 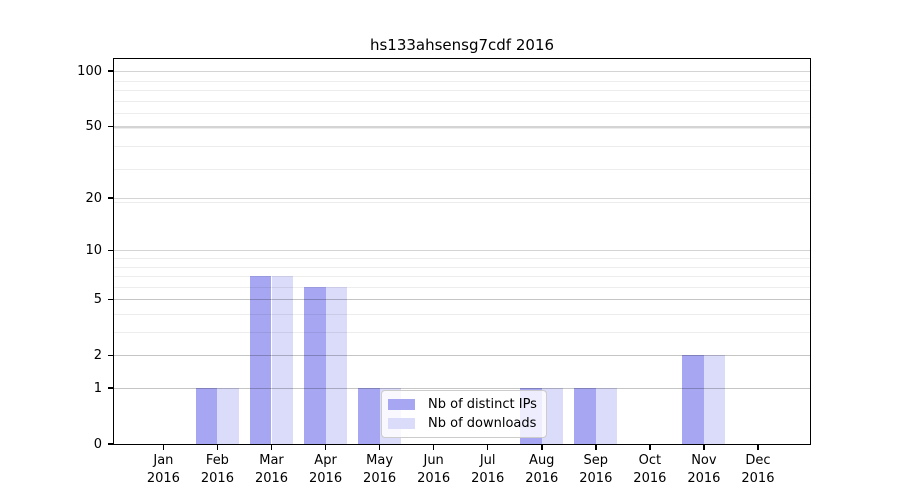 What do you see at coordinates (369, 416) in the screenshot?
I see `bar-distinct-ips-may` at bounding box center [369, 416].